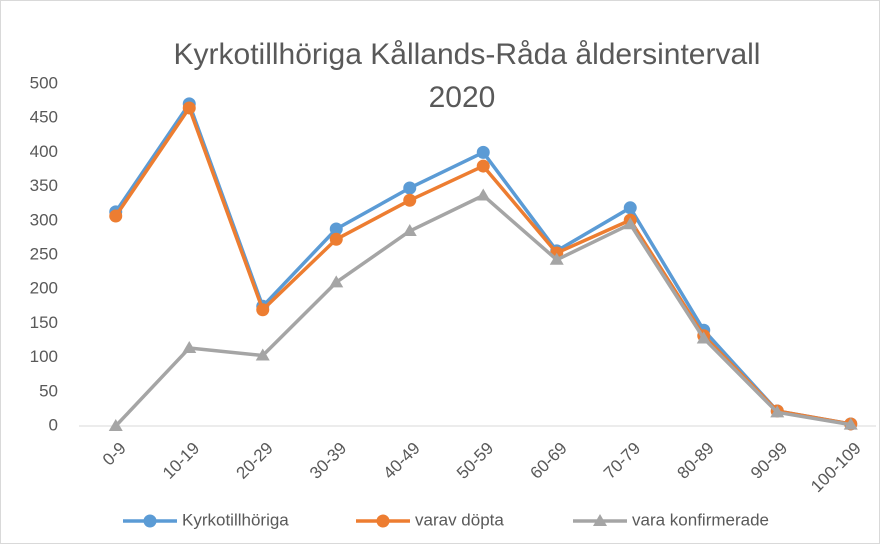  Describe the element at coordinates (44, 151) in the screenshot. I see `y-tick-label: 400` at that location.